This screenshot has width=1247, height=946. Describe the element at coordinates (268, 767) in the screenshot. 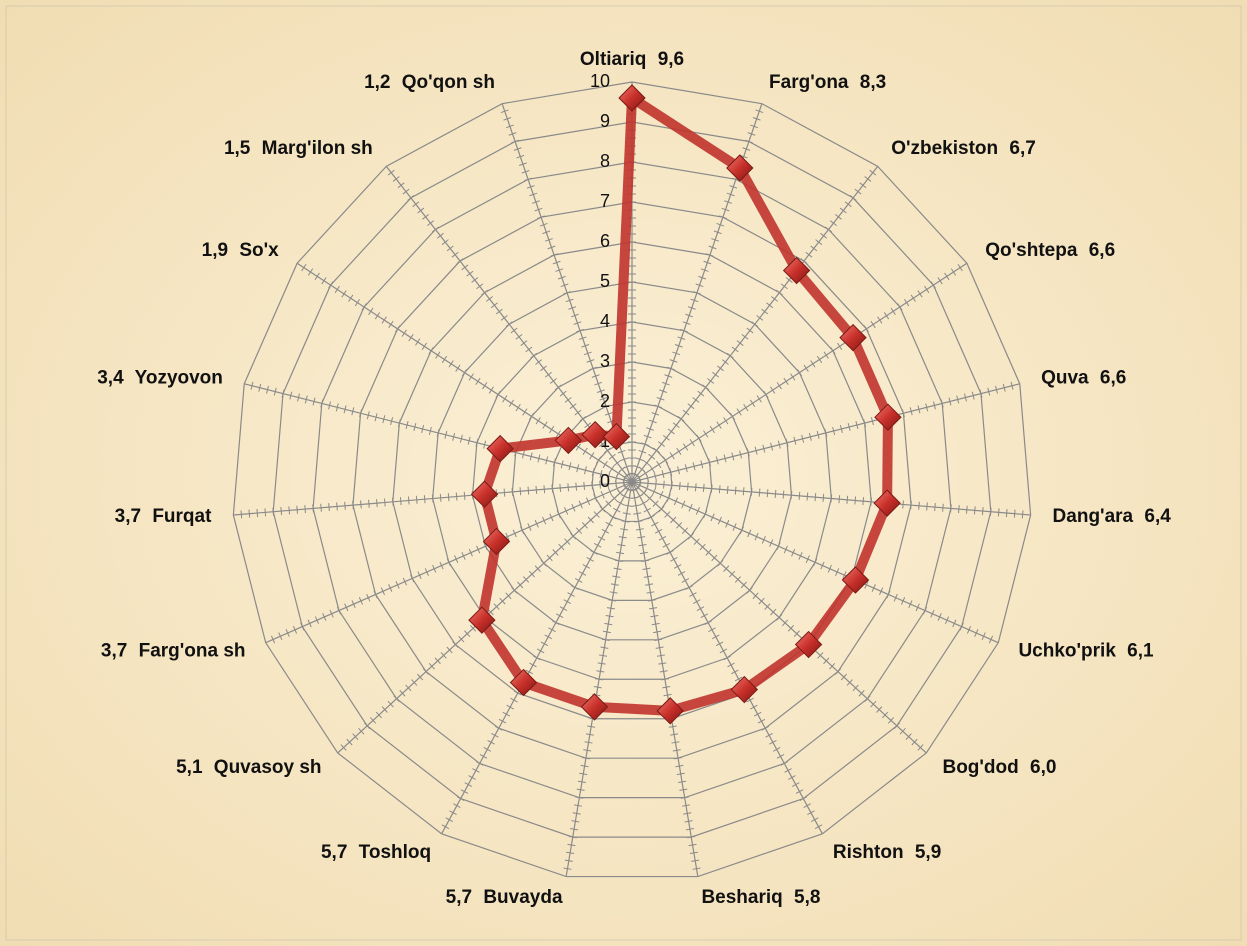

I see `category-name: Quvasoy sh` at that location.